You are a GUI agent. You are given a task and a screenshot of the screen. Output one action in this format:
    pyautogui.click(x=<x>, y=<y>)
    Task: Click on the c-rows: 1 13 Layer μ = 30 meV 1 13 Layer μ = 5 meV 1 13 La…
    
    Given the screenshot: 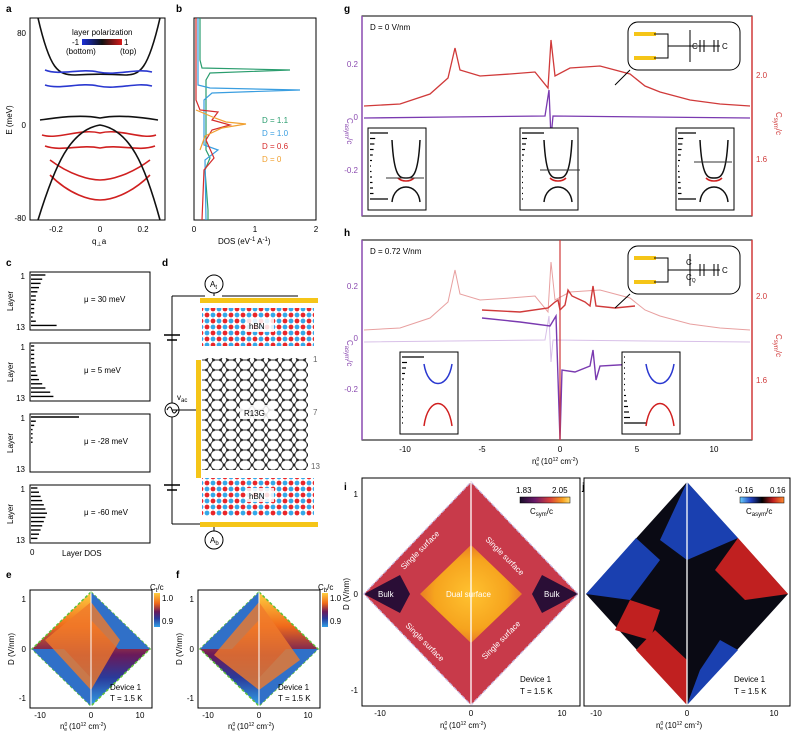 What is the action you would take?
    pyautogui.click(x=78, y=408)
    